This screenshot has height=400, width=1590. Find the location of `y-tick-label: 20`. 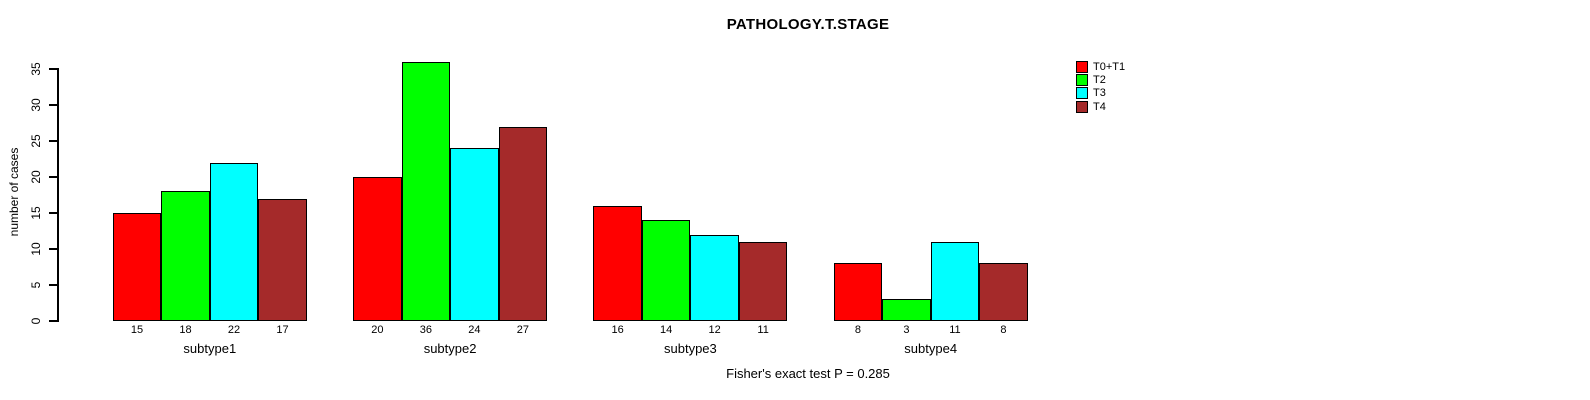

y-tick-label: 20 is located at coordinates (36, 177).